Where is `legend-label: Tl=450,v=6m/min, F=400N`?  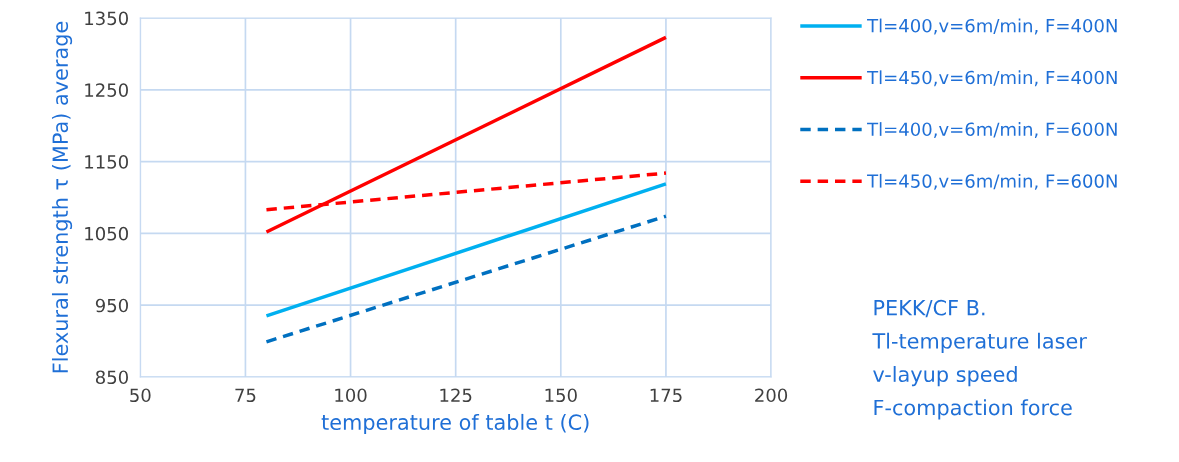
legend-label: Tl=450,v=6m/min, F=400N is located at coordinates (992, 78).